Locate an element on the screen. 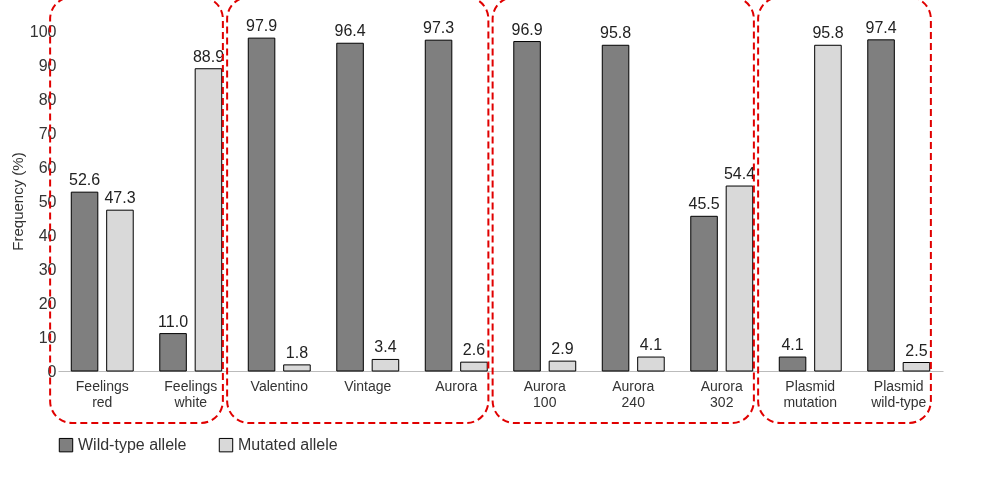 The height and width of the screenshot is (483, 1001). data-label: 96.4 is located at coordinates (350, 31).